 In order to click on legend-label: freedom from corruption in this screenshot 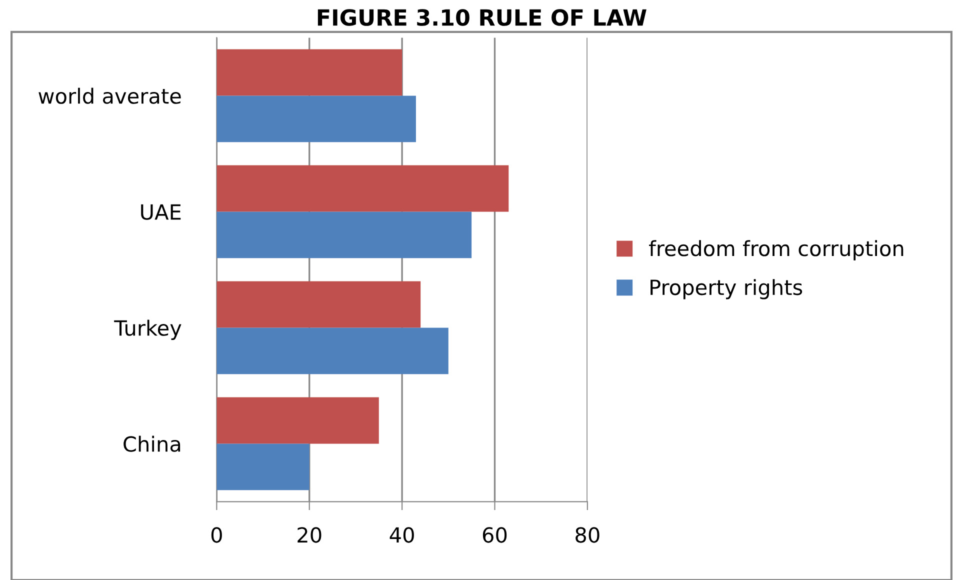, I will do `click(776, 250)`.